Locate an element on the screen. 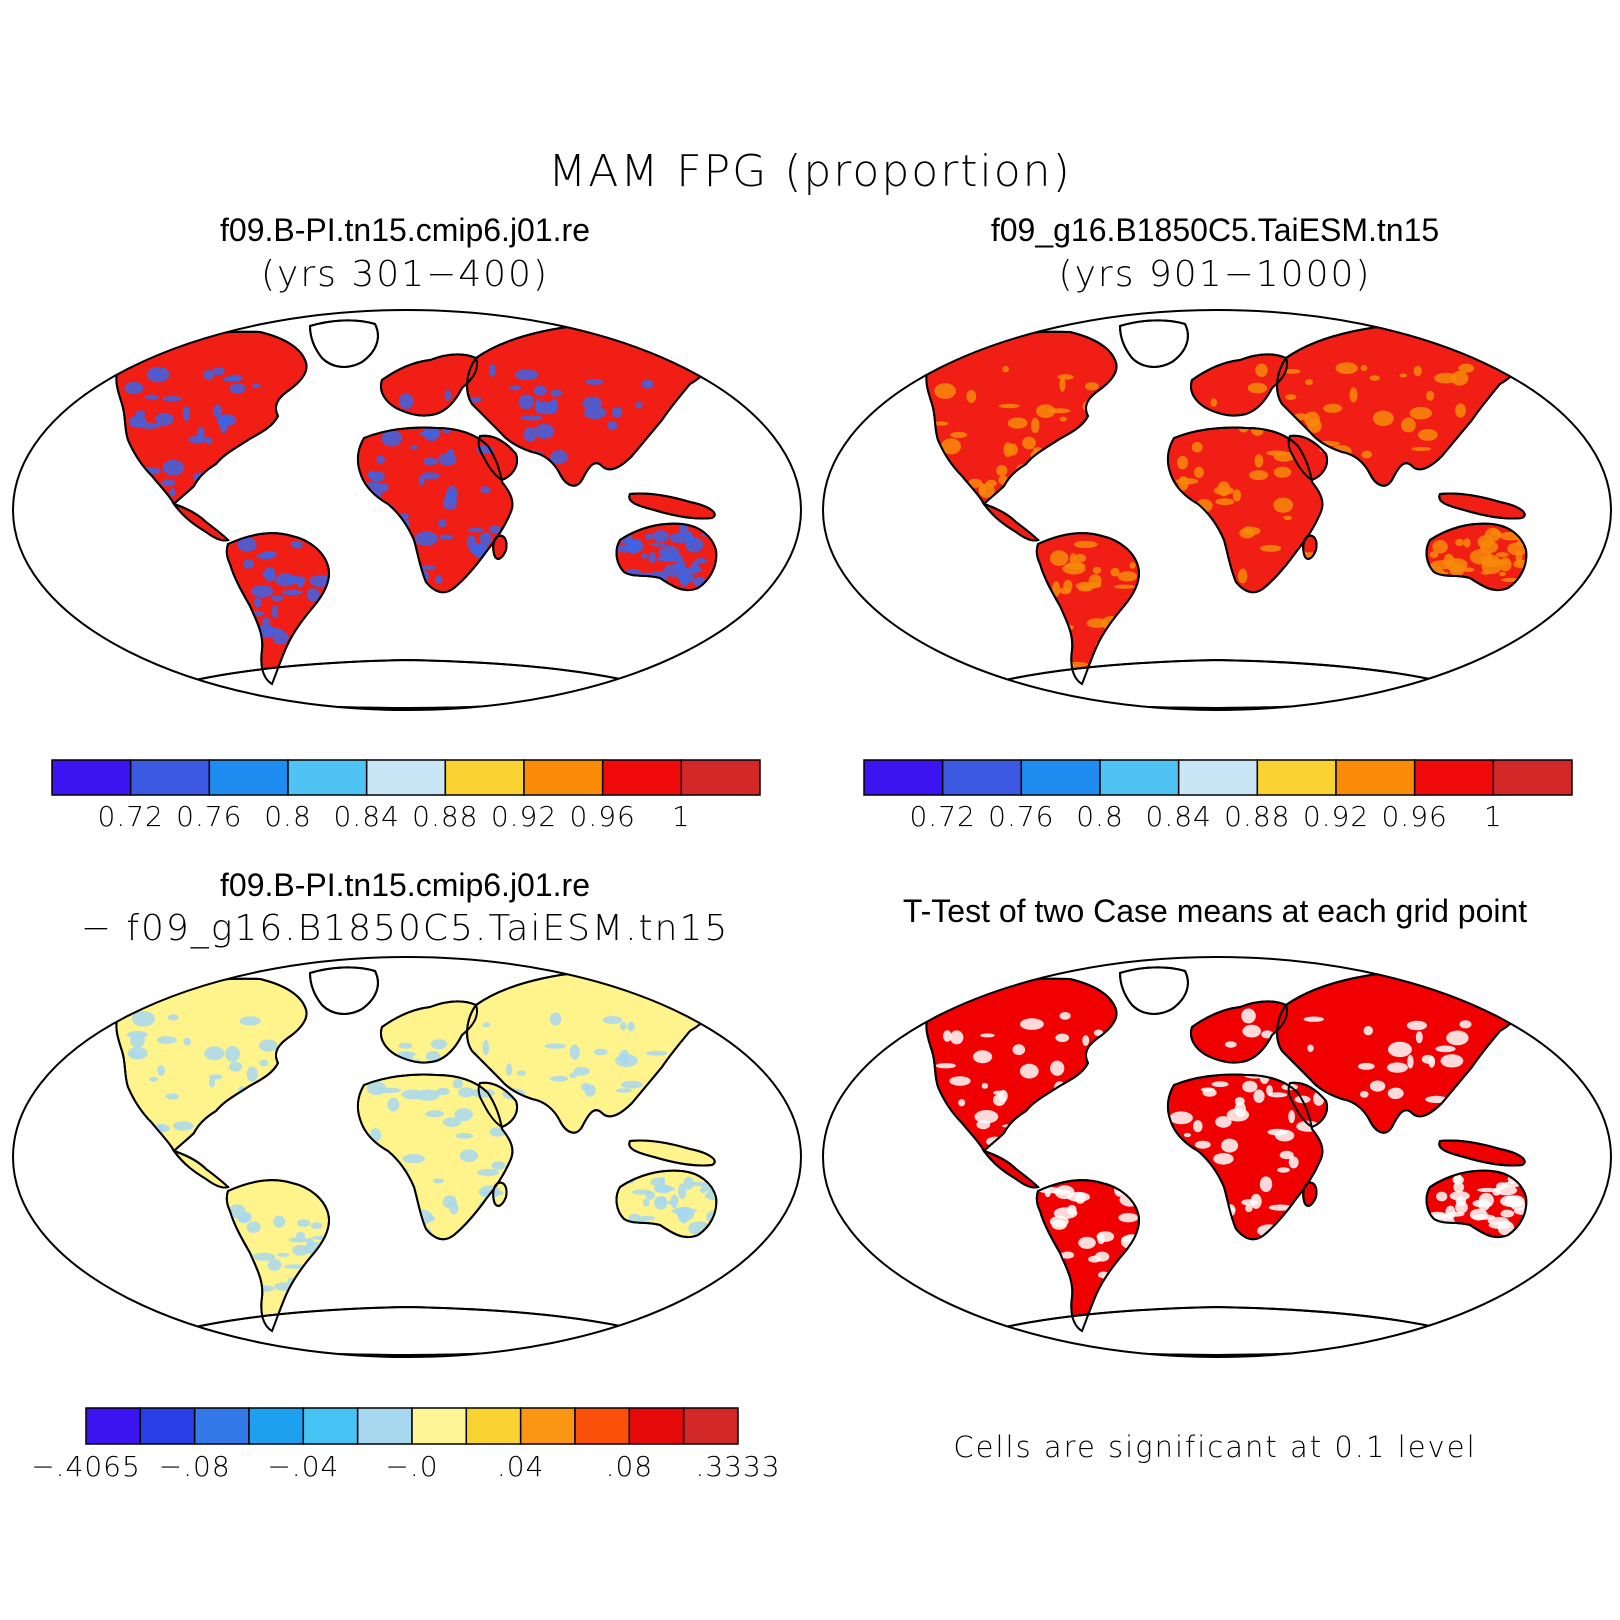 The image size is (1620, 1620). panel-3-subtitle: − f09_g16.B1850C5.TaiESM.tn15 is located at coordinates (405, 928).